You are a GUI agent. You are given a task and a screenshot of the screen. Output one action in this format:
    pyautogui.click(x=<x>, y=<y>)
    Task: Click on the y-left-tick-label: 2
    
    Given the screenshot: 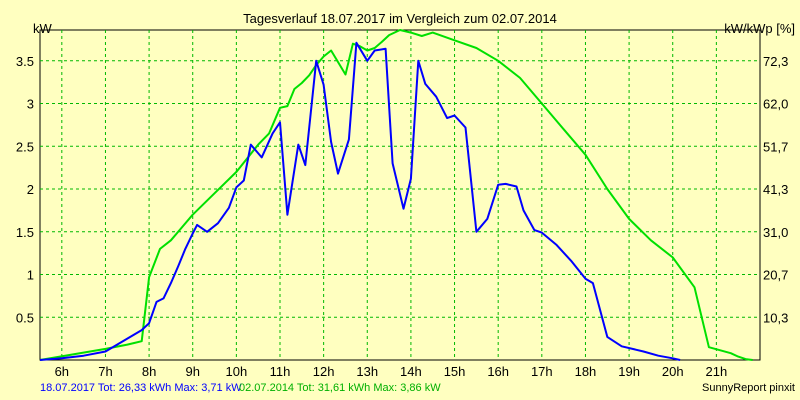 What is the action you would take?
    pyautogui.click(x=30, y=189)
    